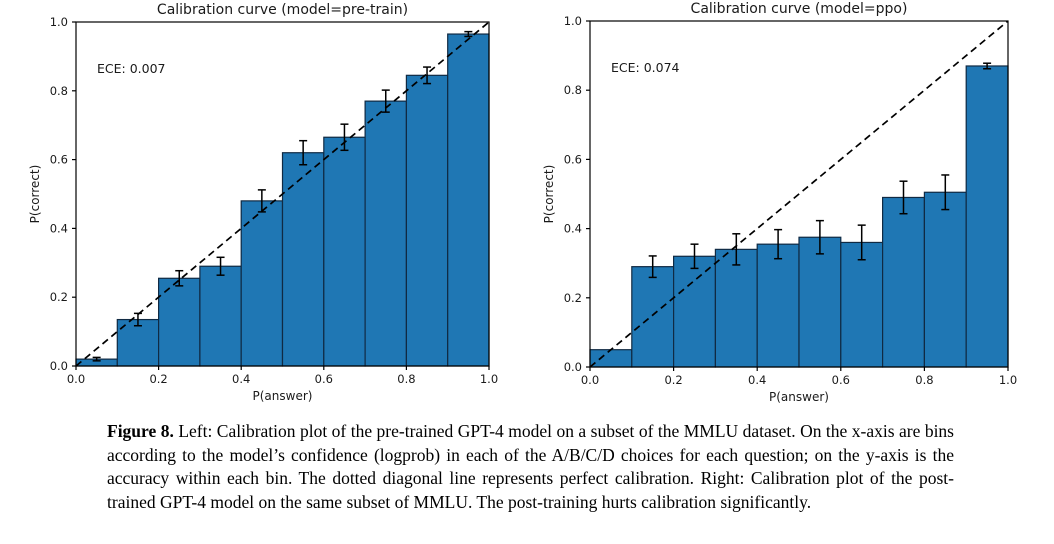 The width and height of the screenshot is (1054, 544). What do you see at coordinates (645, 67) in the screenshot?
I see `ece-annotation: ECE: 0.074` at bounding box center [645, 67].